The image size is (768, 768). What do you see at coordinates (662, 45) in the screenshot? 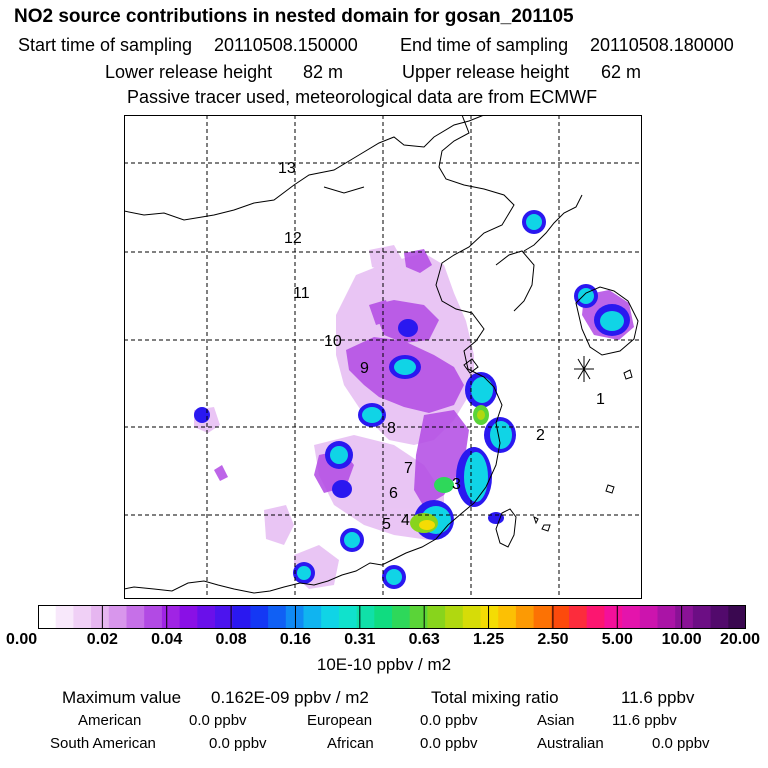
I see `end-time-value: 20110508.180000` at bounding box center [662, 45].